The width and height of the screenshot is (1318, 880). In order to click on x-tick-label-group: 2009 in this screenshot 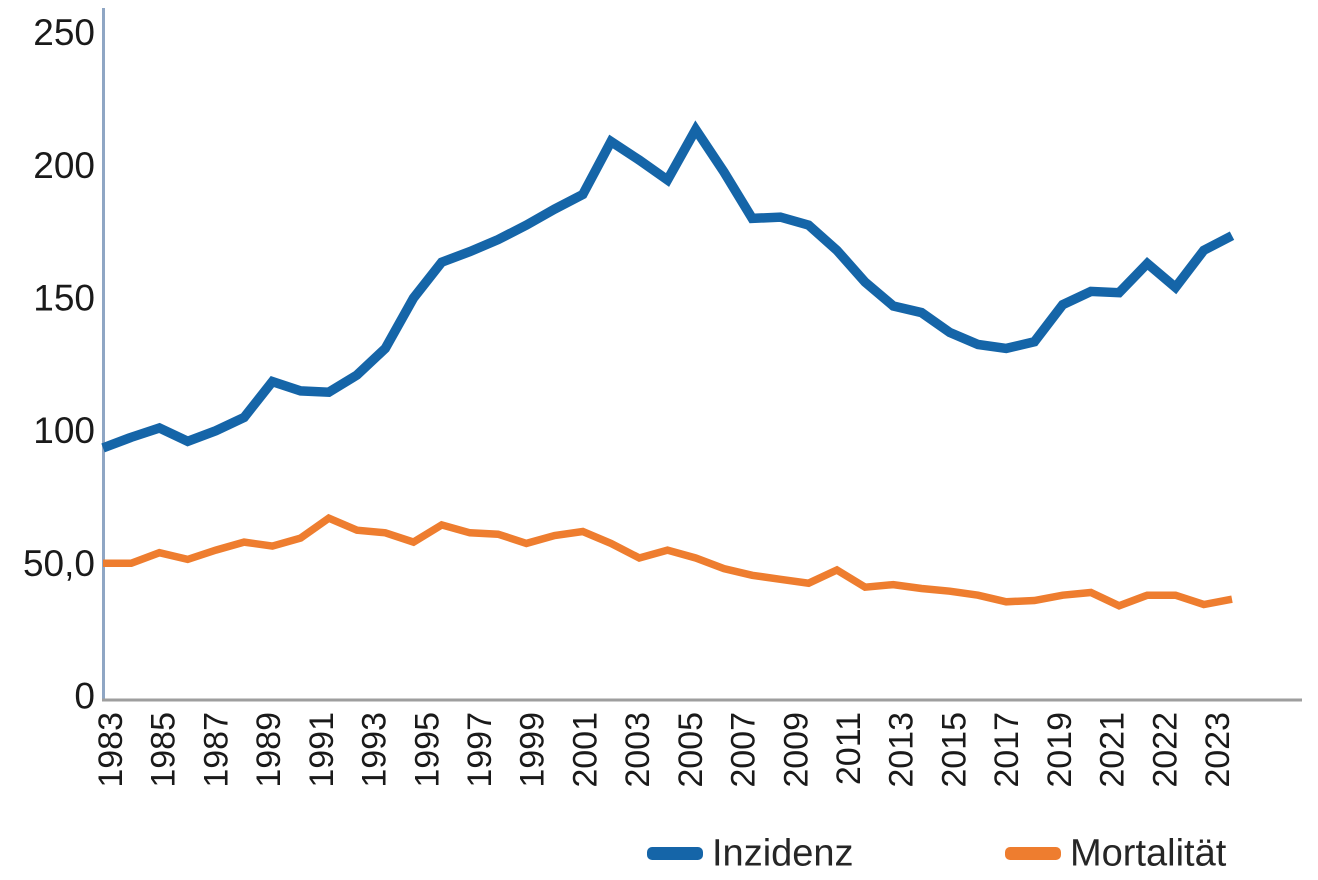, I will do `click(796, 750)`.